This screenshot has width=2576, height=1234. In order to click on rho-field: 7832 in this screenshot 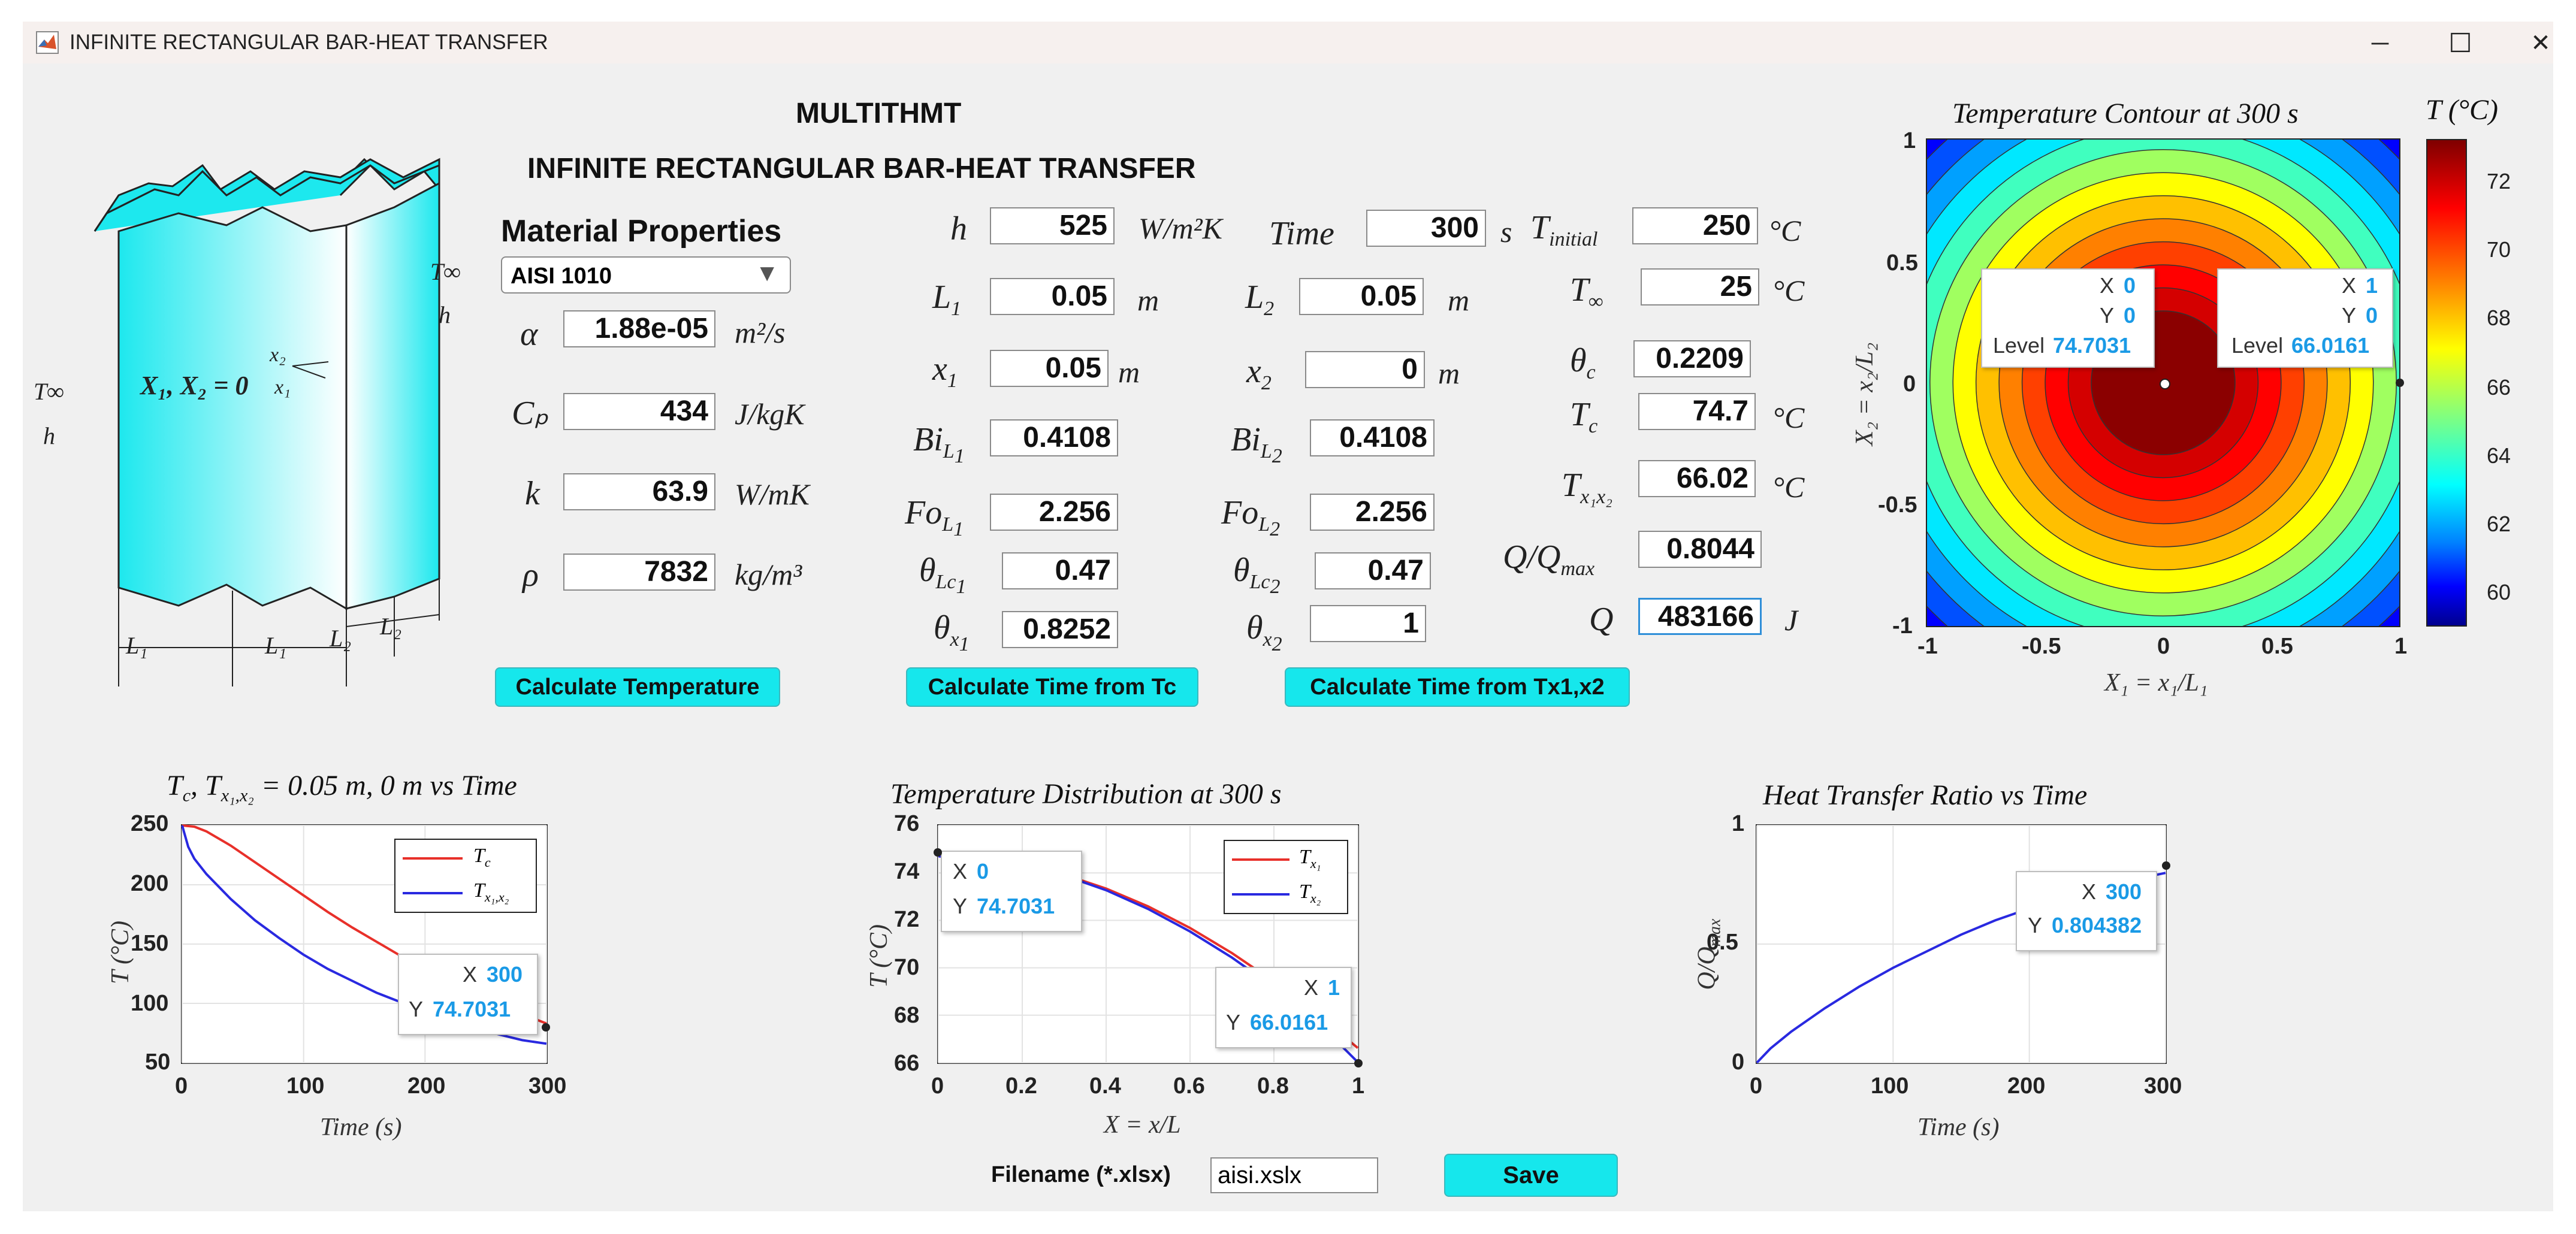, I will do `click(639, 573)`.